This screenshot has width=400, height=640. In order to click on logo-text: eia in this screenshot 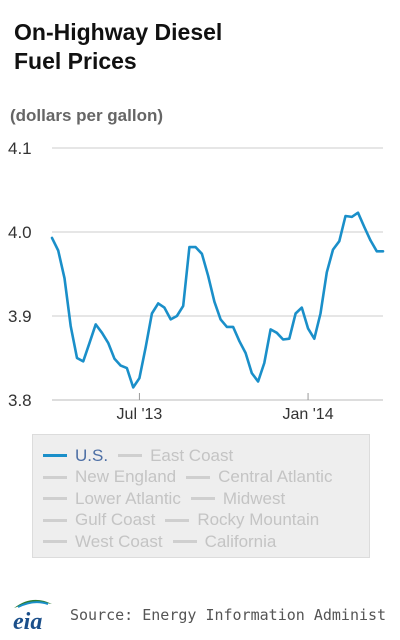, I will do `click(27, 621)`.